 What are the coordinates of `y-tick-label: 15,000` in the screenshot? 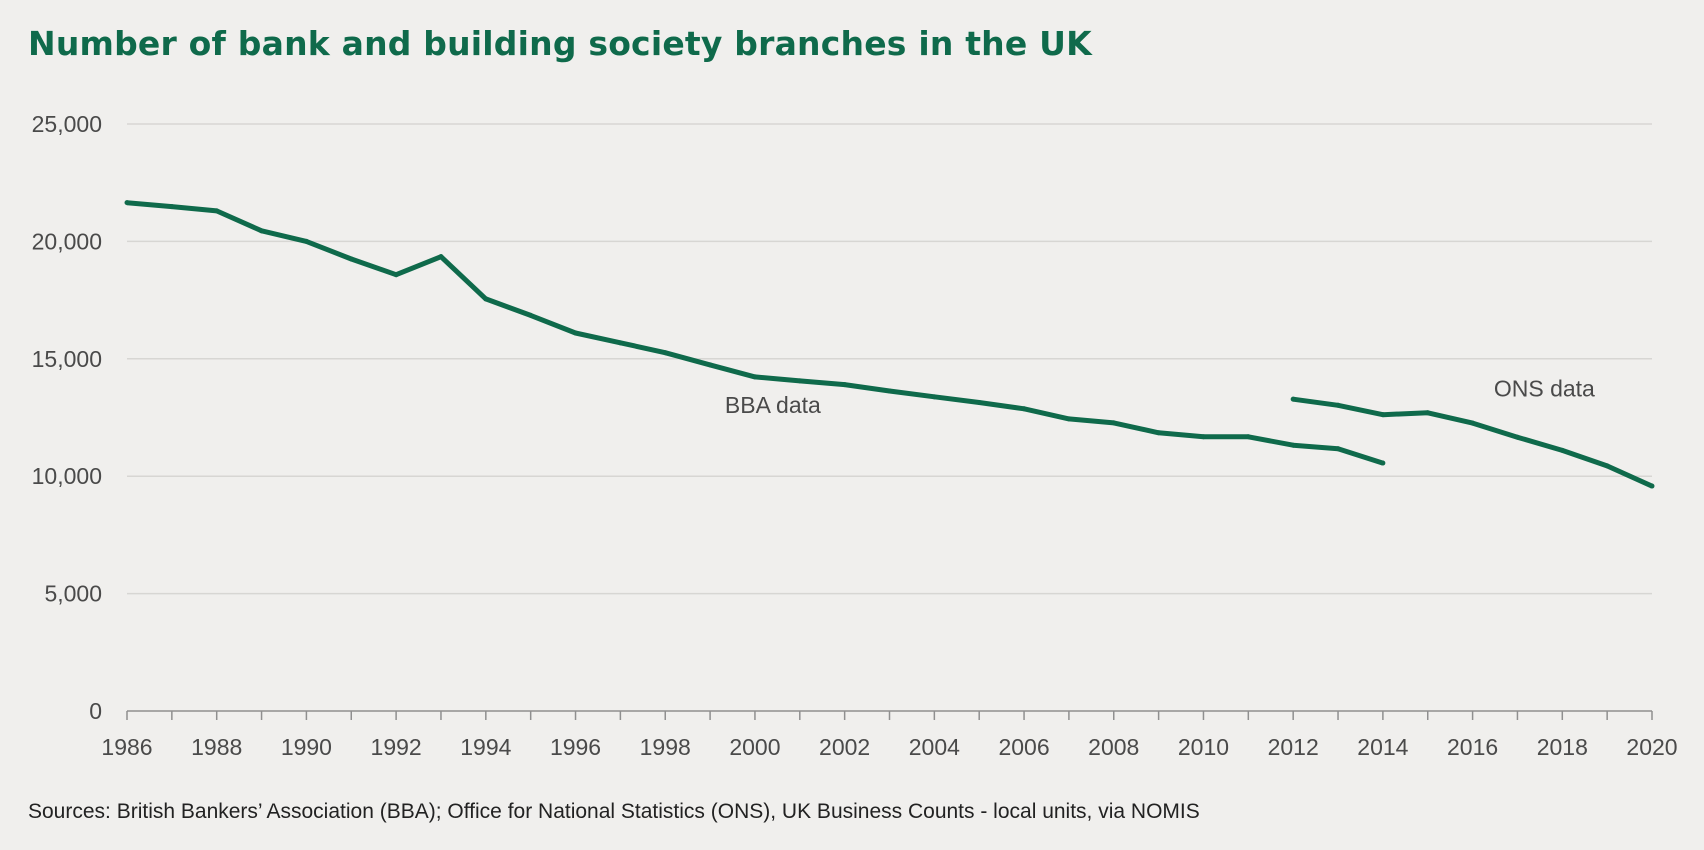 It's located at (67, 359).